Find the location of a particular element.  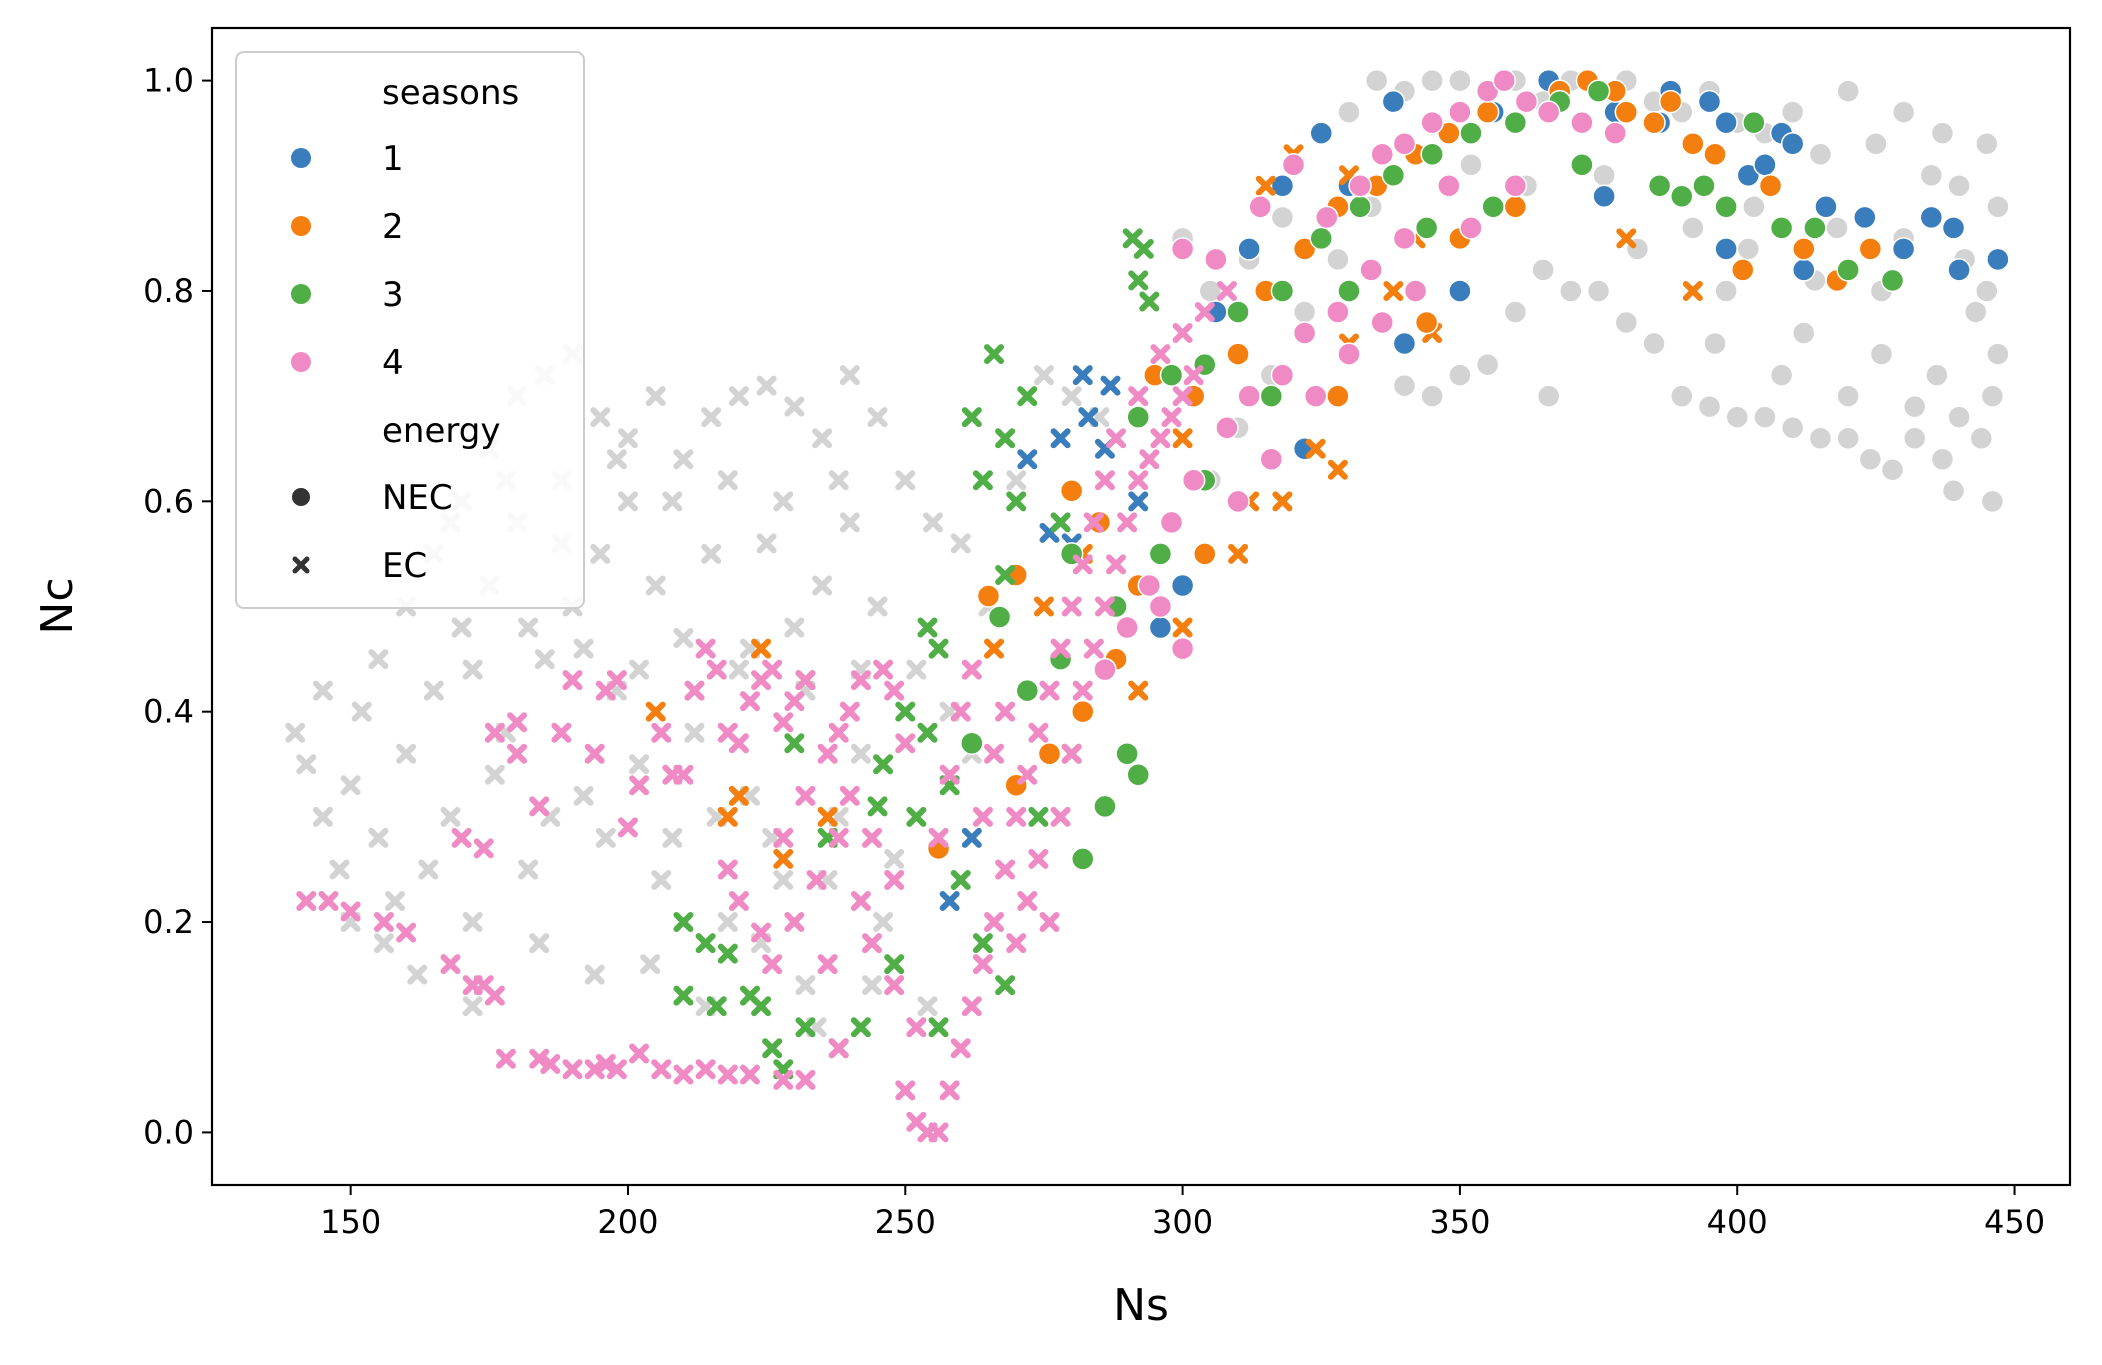

x-axis-label: Ns is located at coordinates (1141, 1305).